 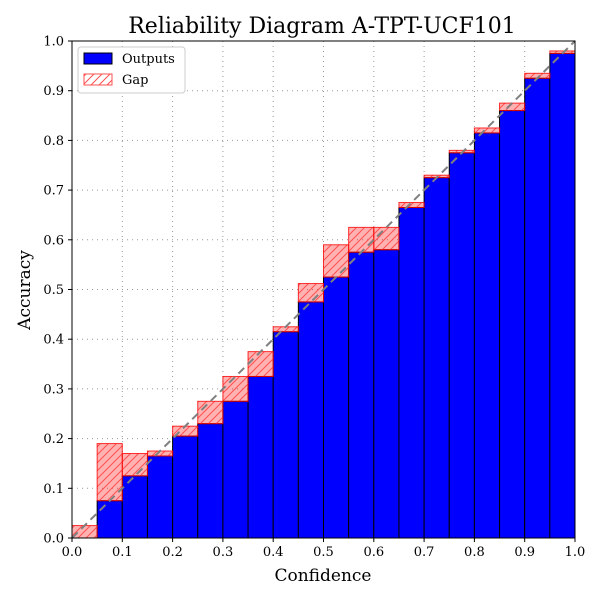 I want to click on x-tick-label: 0.7, so click(x=424, y=552).